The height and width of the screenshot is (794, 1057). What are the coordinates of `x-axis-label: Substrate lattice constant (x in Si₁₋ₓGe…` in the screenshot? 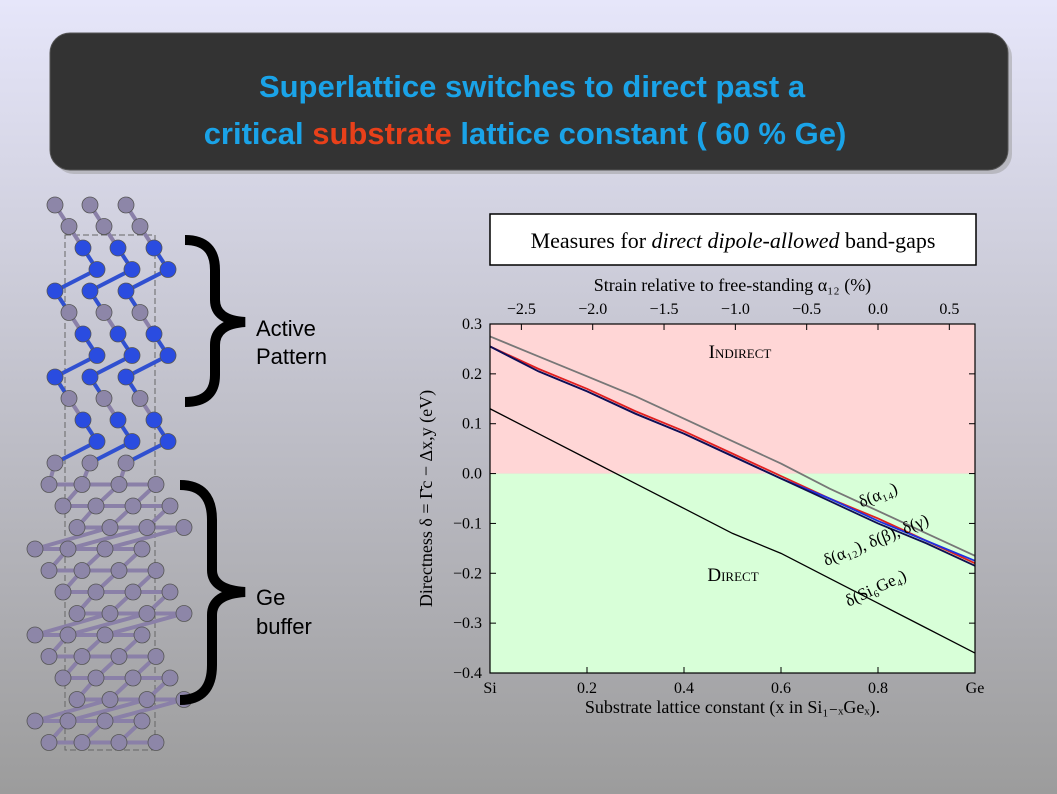 It's located at (732, 707).